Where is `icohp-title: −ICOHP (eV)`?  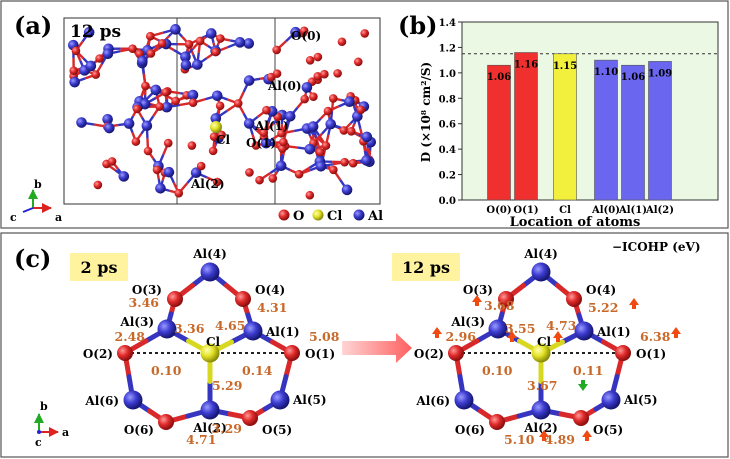 icohp-title: −ICOHP (eV) is located at coordinates (656, 247).